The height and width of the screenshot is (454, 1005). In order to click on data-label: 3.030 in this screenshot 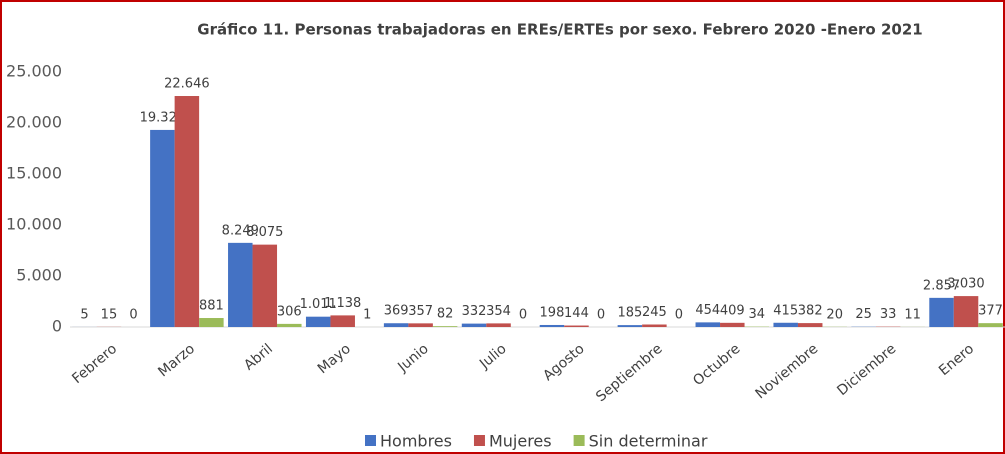, I will do `click(965, 284)`.